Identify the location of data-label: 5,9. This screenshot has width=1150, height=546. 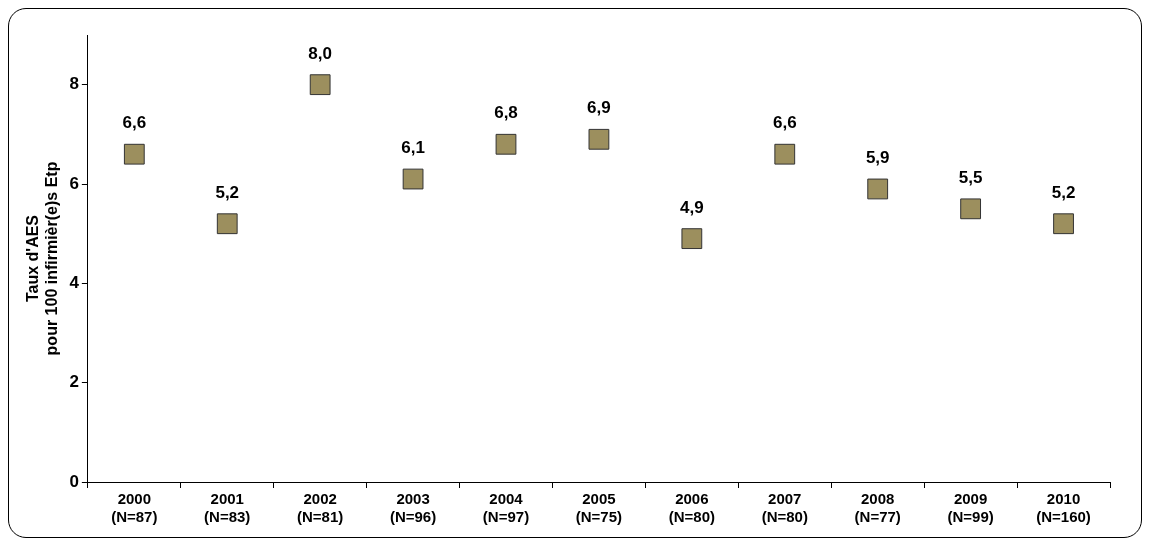
(877, 158).